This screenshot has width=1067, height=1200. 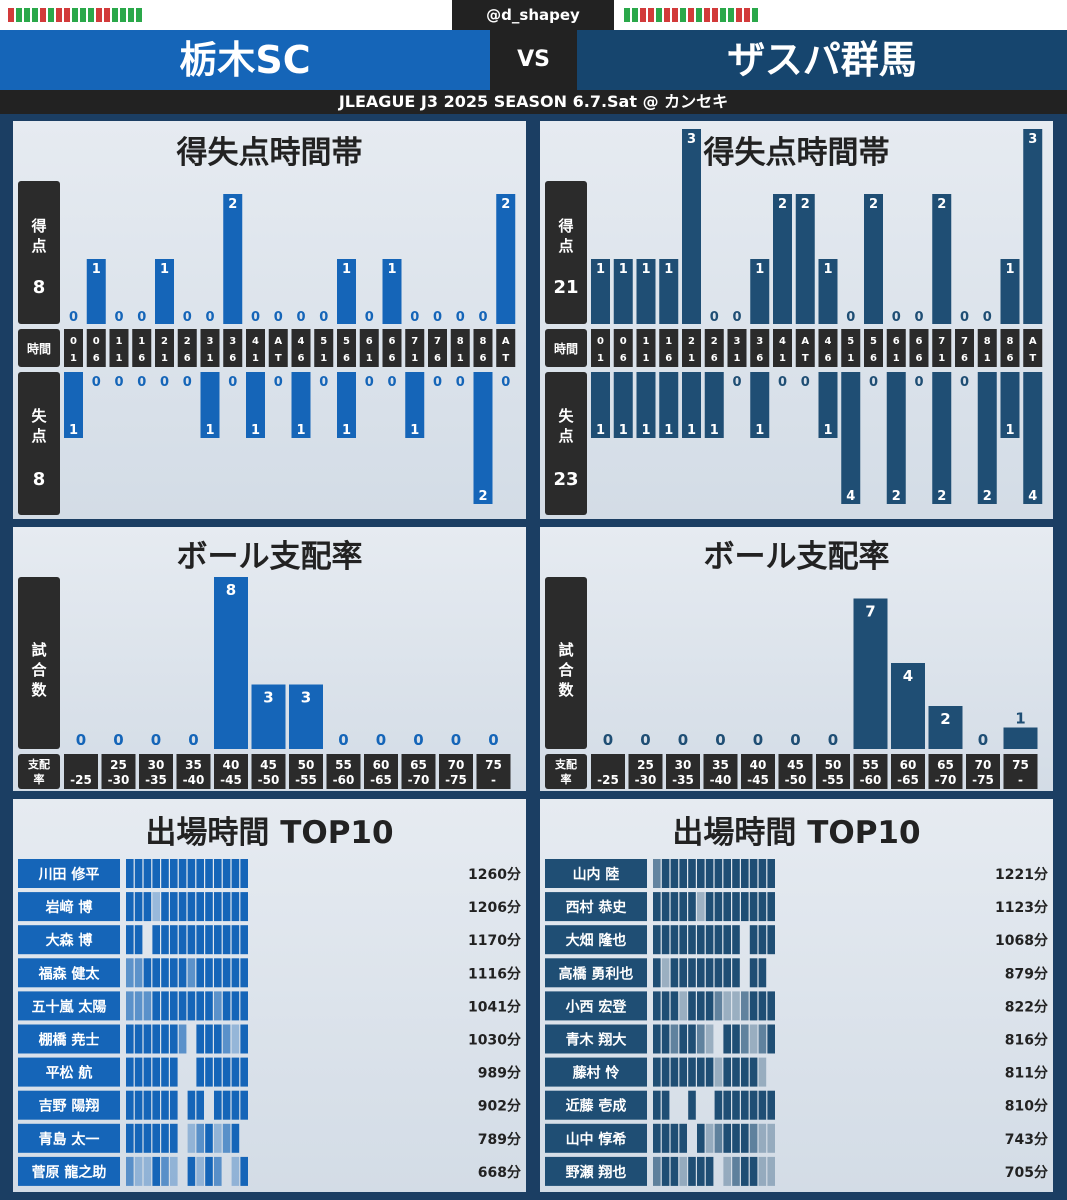 I want to click on possession-label: 率, so click(x=566, y=779).